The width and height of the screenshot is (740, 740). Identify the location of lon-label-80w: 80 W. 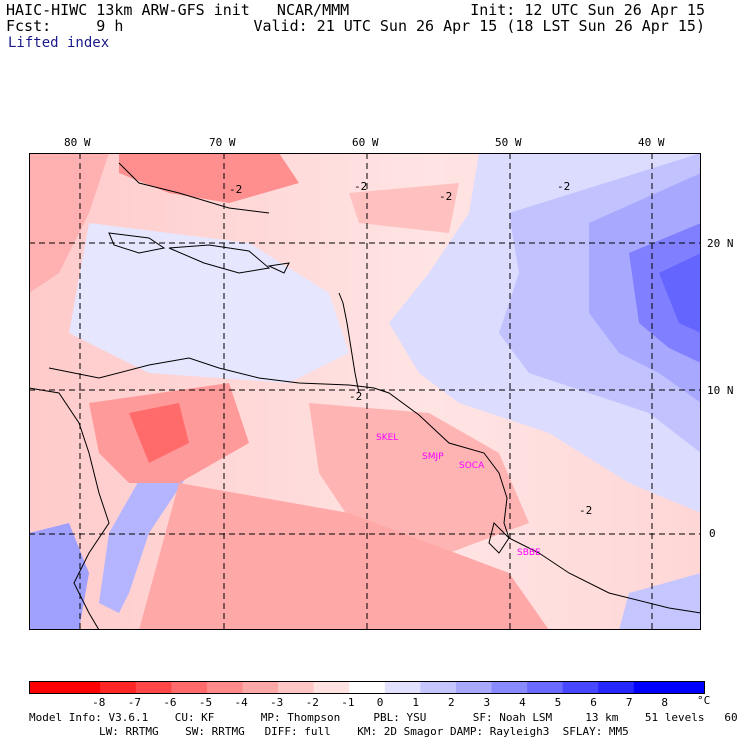
(77, 142).